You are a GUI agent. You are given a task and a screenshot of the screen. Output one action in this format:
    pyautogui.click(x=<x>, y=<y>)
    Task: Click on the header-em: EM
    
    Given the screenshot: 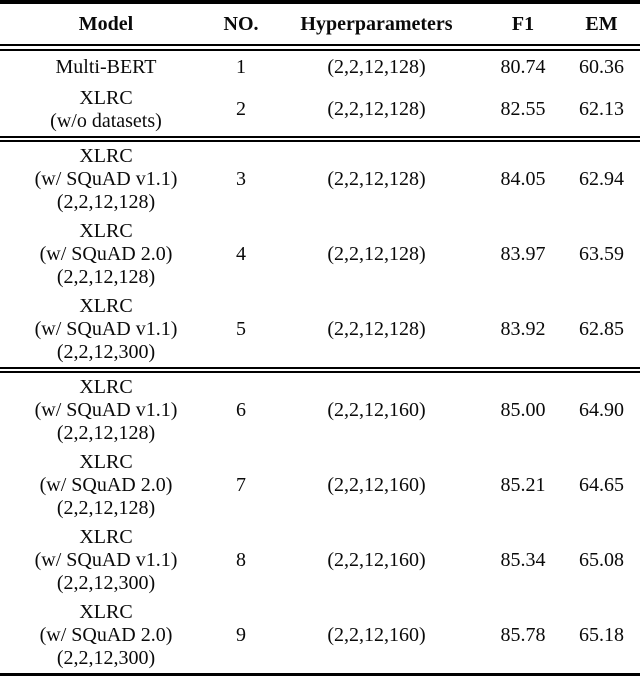 What is the action you would take?
    pyautogui.click(x=601, y=23)
    